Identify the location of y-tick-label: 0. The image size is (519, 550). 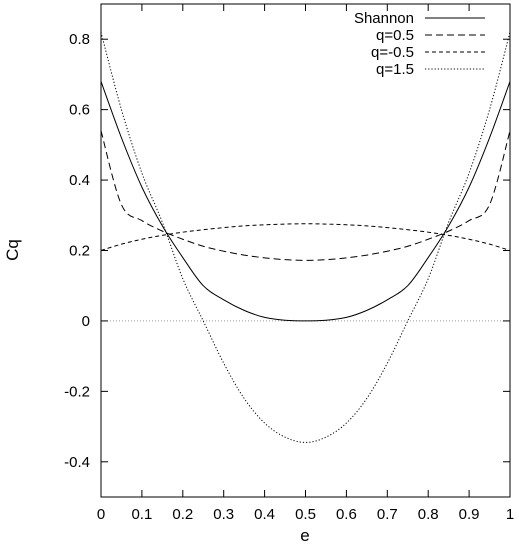
(86, 321).